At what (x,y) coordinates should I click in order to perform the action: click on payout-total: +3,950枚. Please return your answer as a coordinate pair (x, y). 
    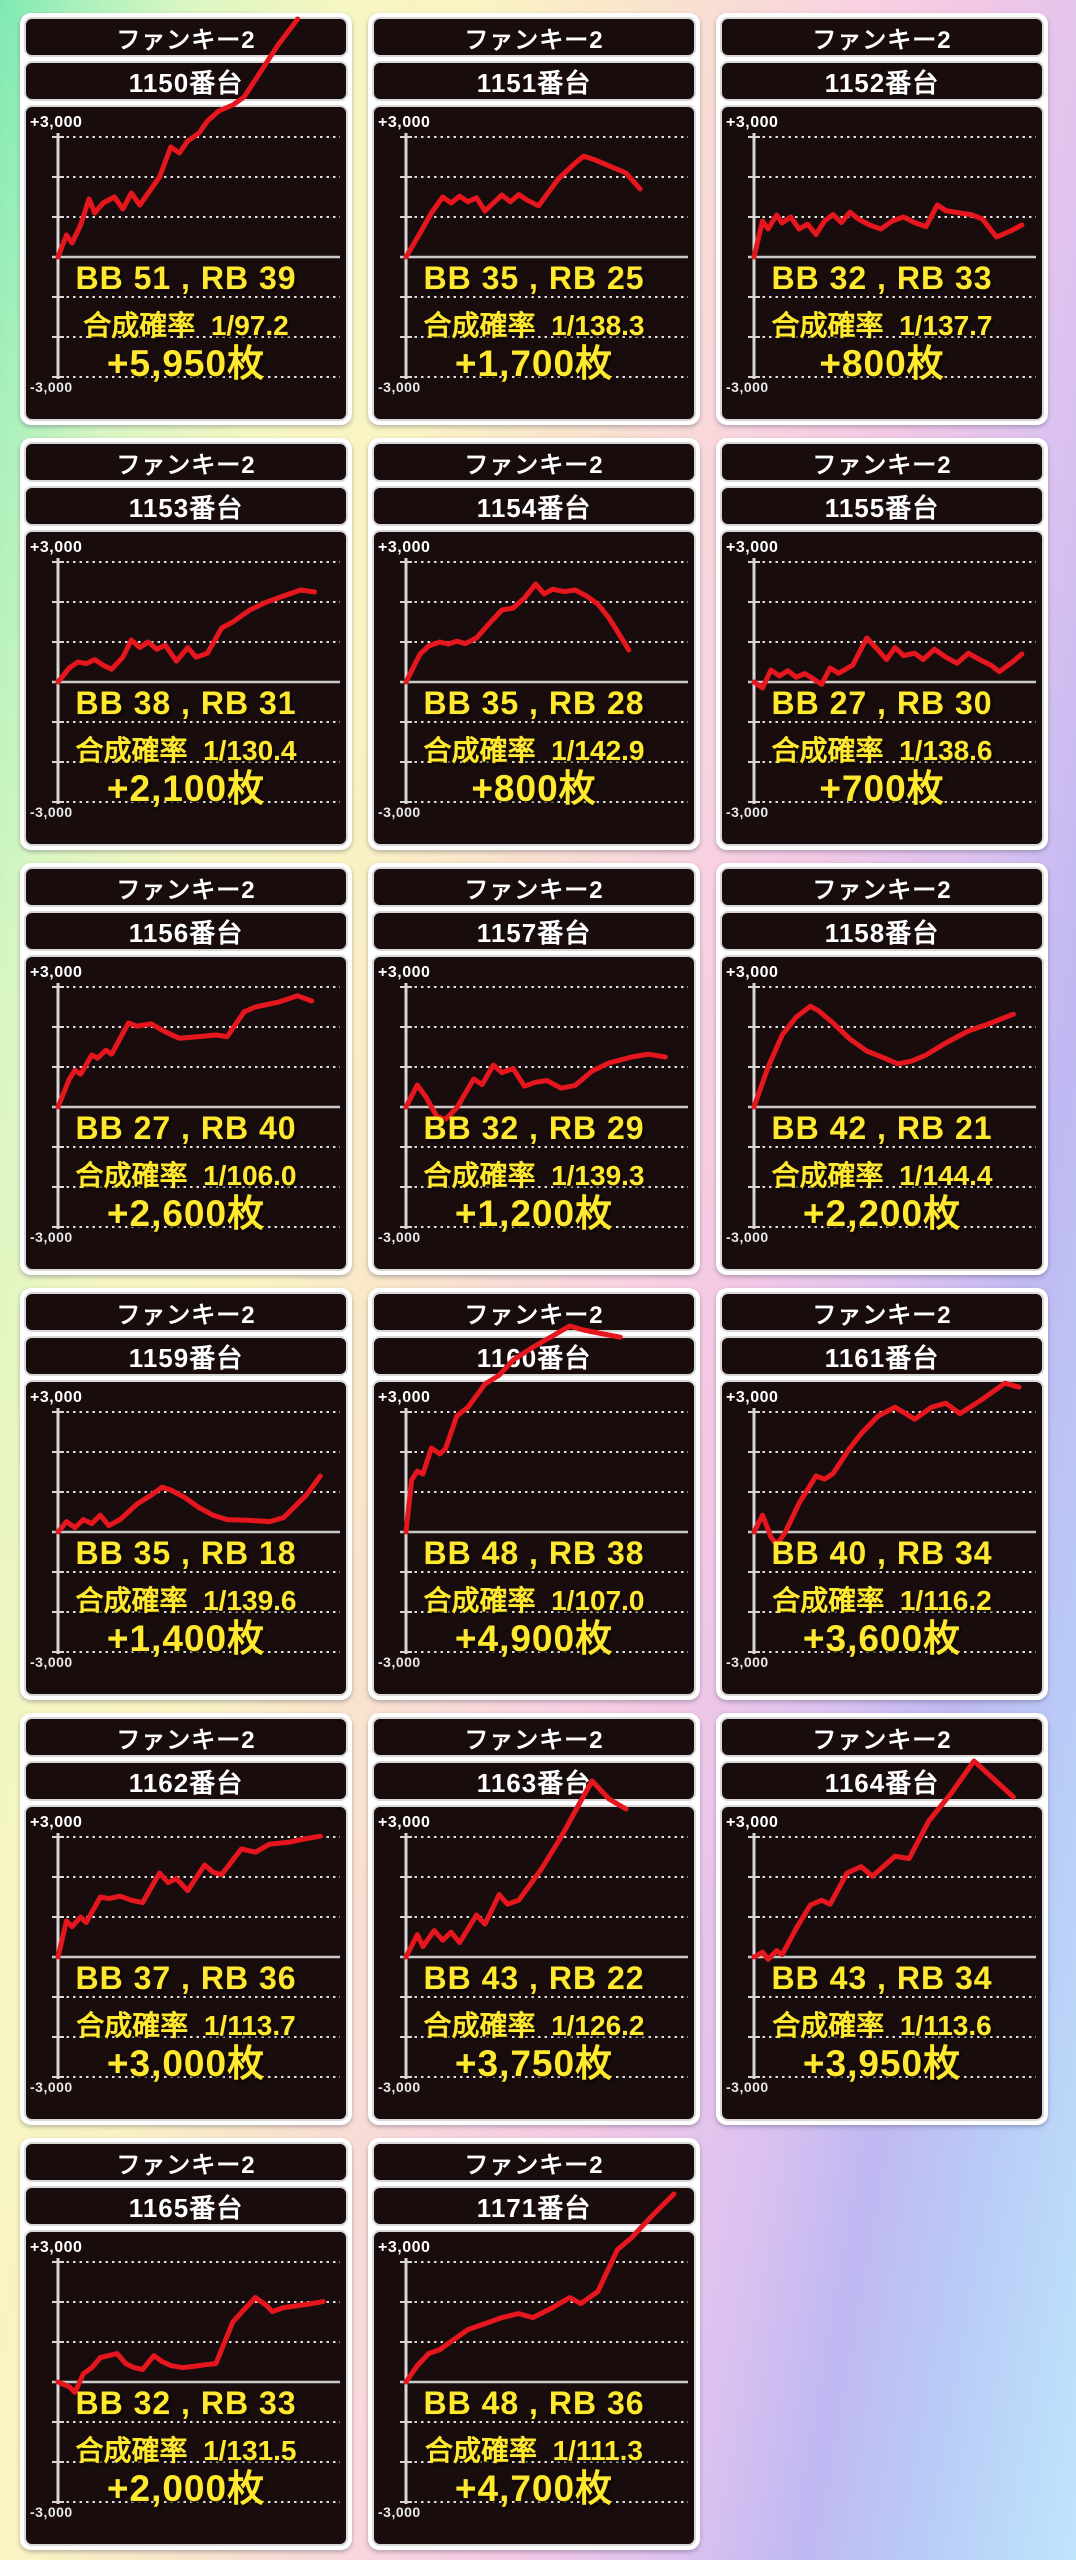
    Looking at the image, I should click on (882, 2063).